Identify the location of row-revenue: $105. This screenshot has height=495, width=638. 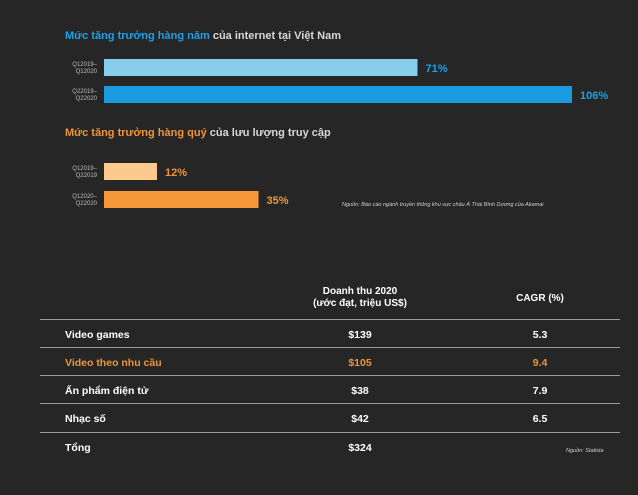
(360, 363).